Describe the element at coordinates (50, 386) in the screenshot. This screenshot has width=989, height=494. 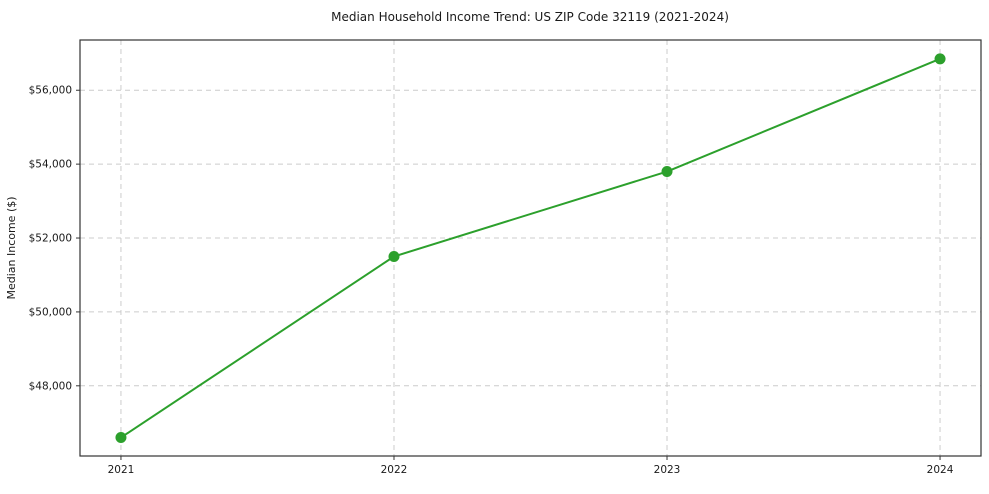
I see `y-tick-label: $48,000` at that location.